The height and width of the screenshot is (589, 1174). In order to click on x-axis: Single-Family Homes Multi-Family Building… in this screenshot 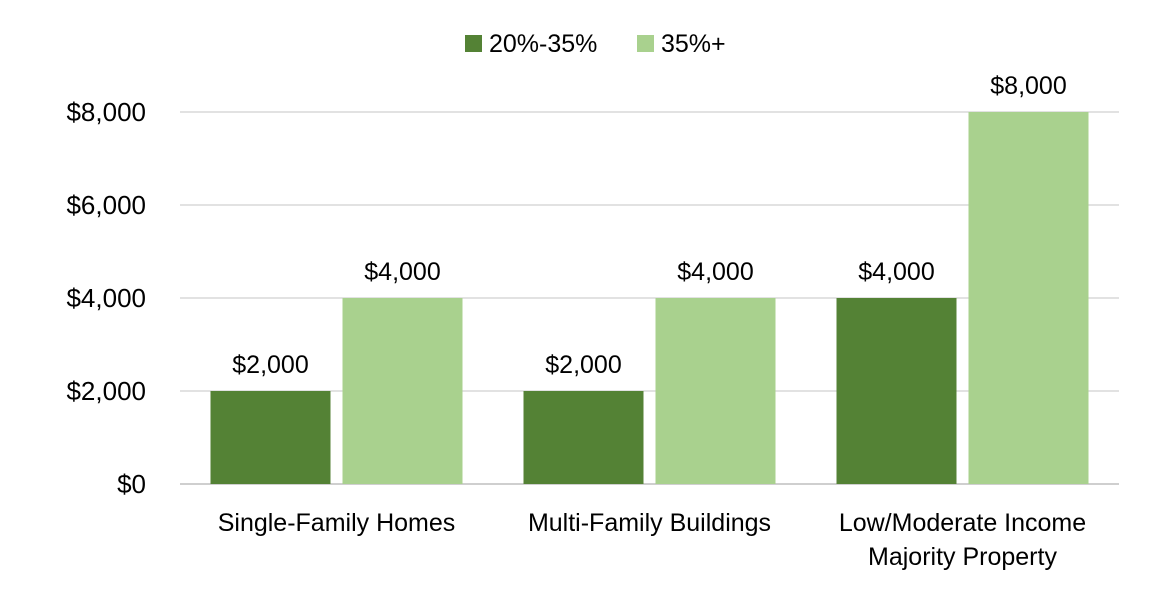, I will do `click(652, 540)`.